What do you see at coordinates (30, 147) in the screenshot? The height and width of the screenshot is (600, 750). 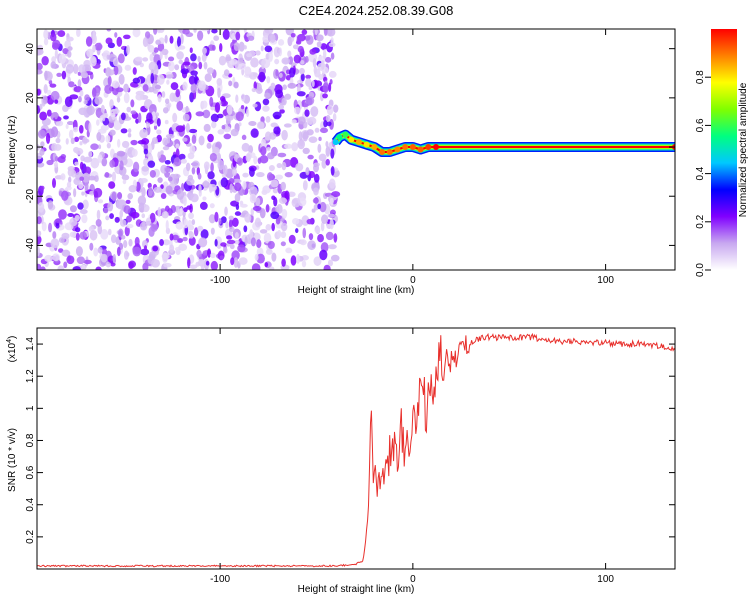 I see `y-tick-label: 0` at bounding box center [30, 147].